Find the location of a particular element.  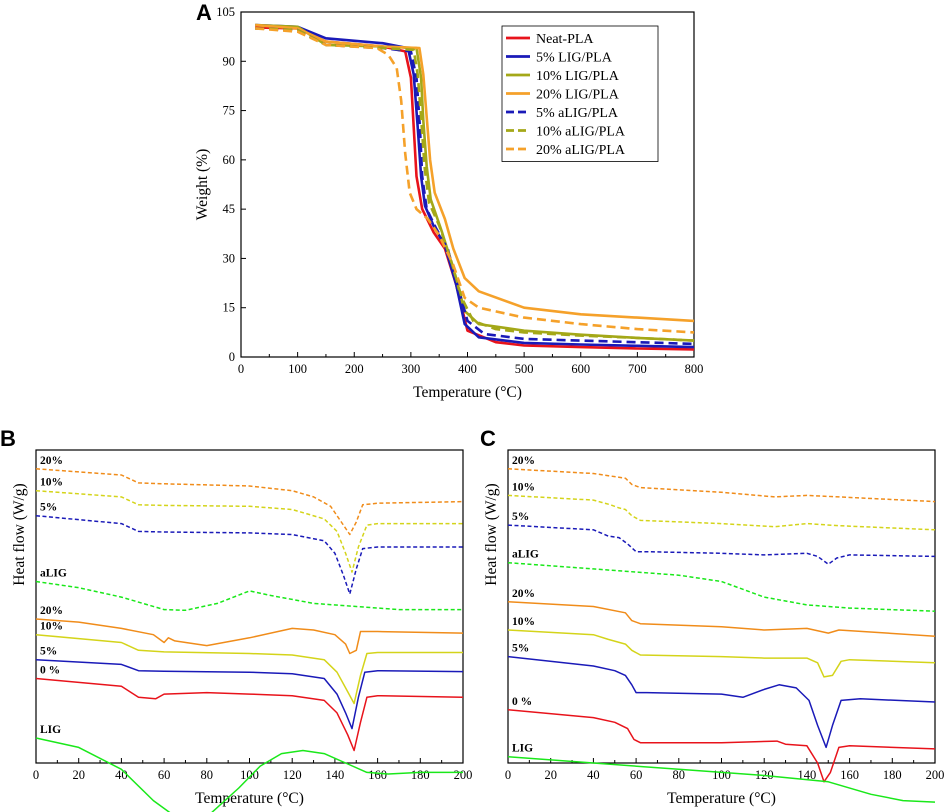

x-tick-label: 600 is located at coordinates (580, 369).